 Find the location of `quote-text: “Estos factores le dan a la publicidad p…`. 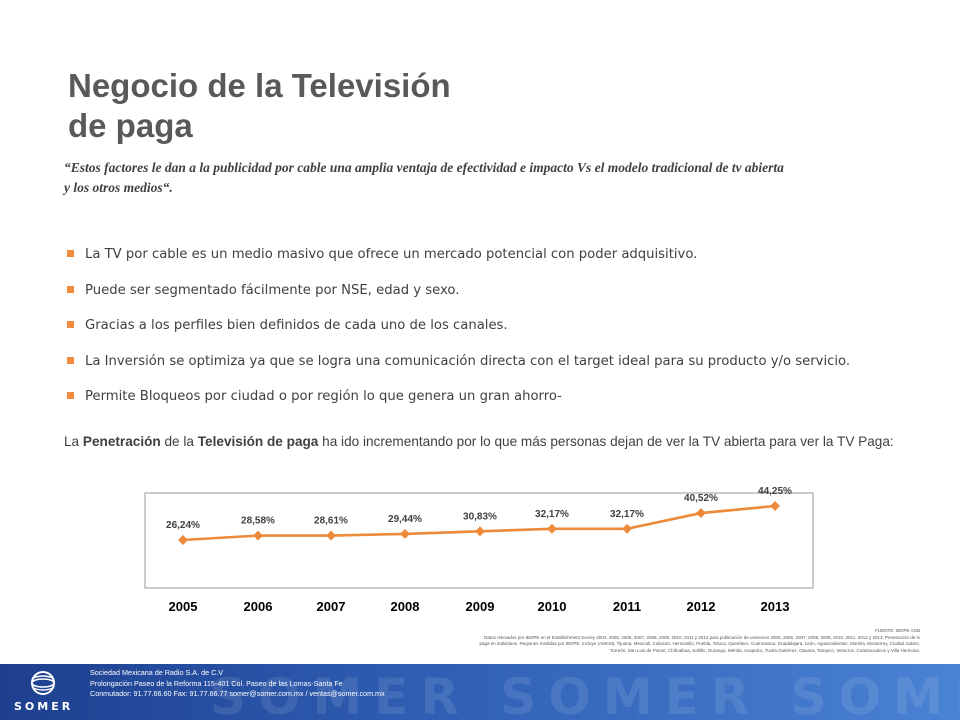

quote-text: “Estos factores le dan a la publicidad p… is located at coordinates (424, 177).